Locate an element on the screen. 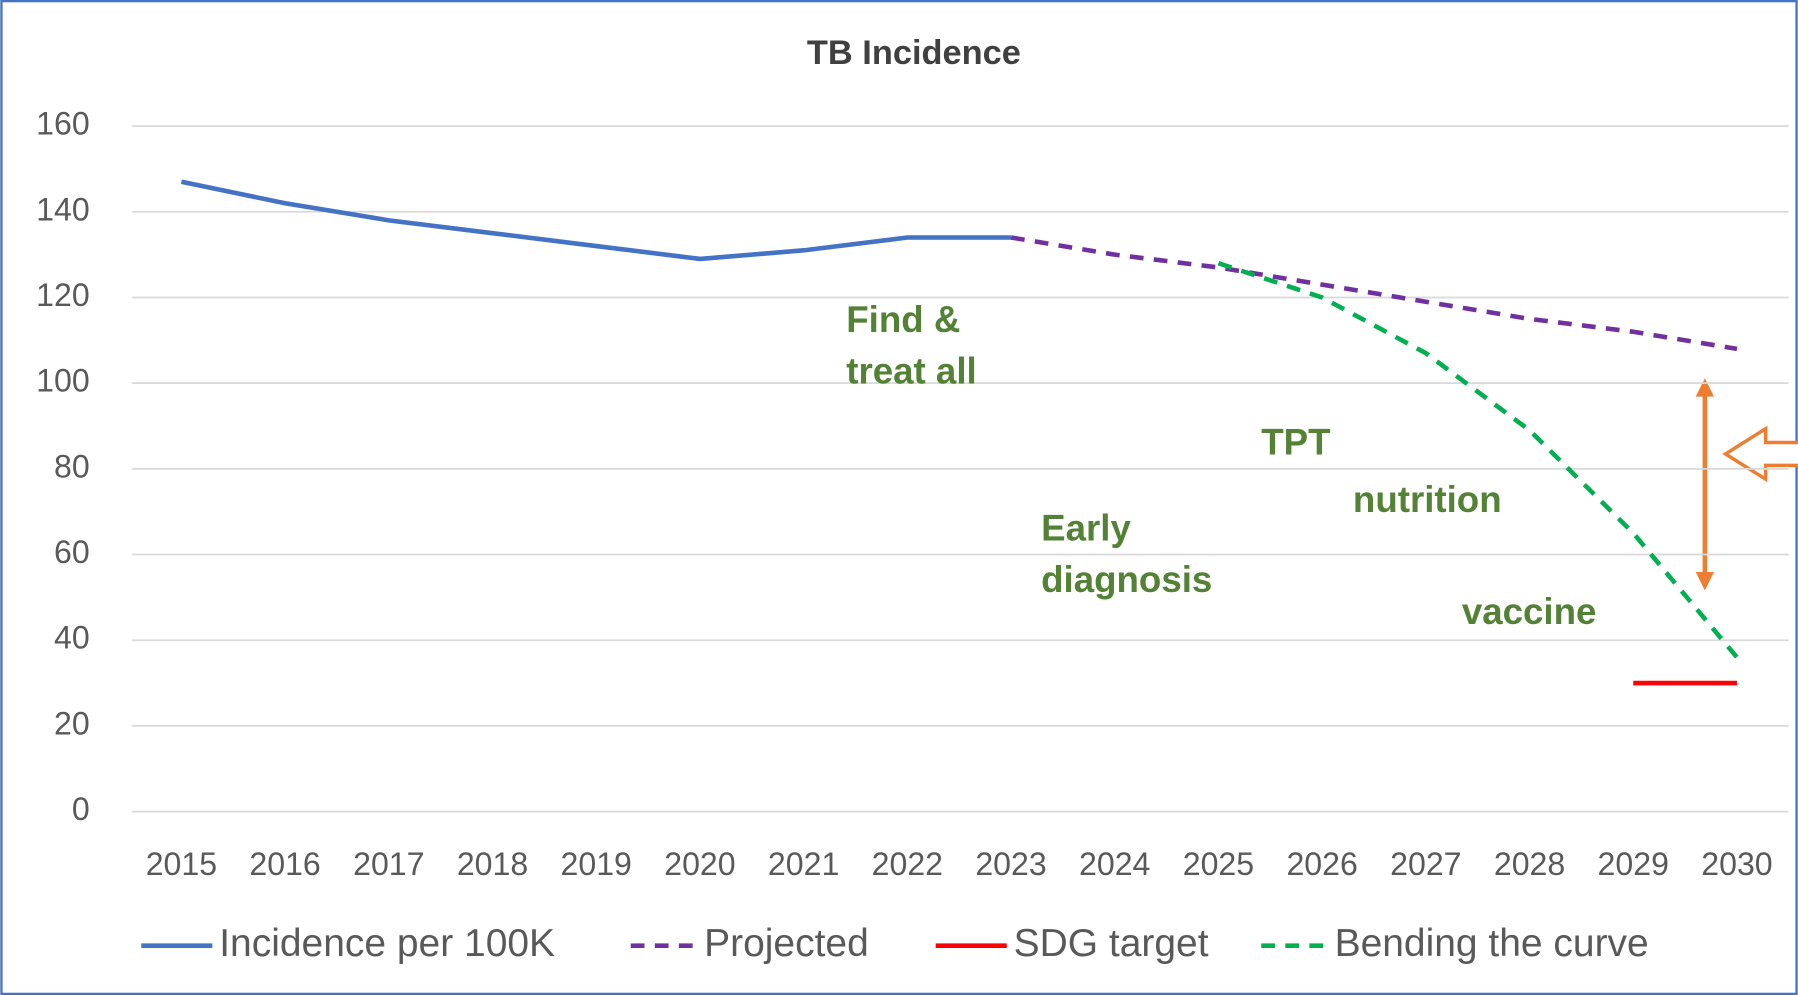 This screenshot has height=995, width=1798. x-tick-label: 2016 is located at coordinates (284, 864).